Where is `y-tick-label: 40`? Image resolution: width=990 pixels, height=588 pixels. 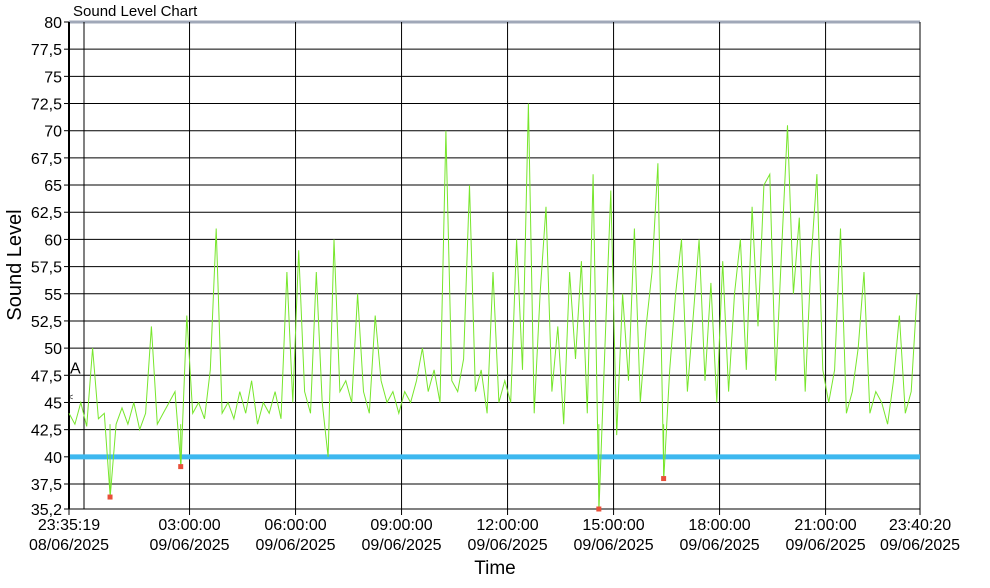 y-tick-label: 40 is located at coordinates (53, 458).